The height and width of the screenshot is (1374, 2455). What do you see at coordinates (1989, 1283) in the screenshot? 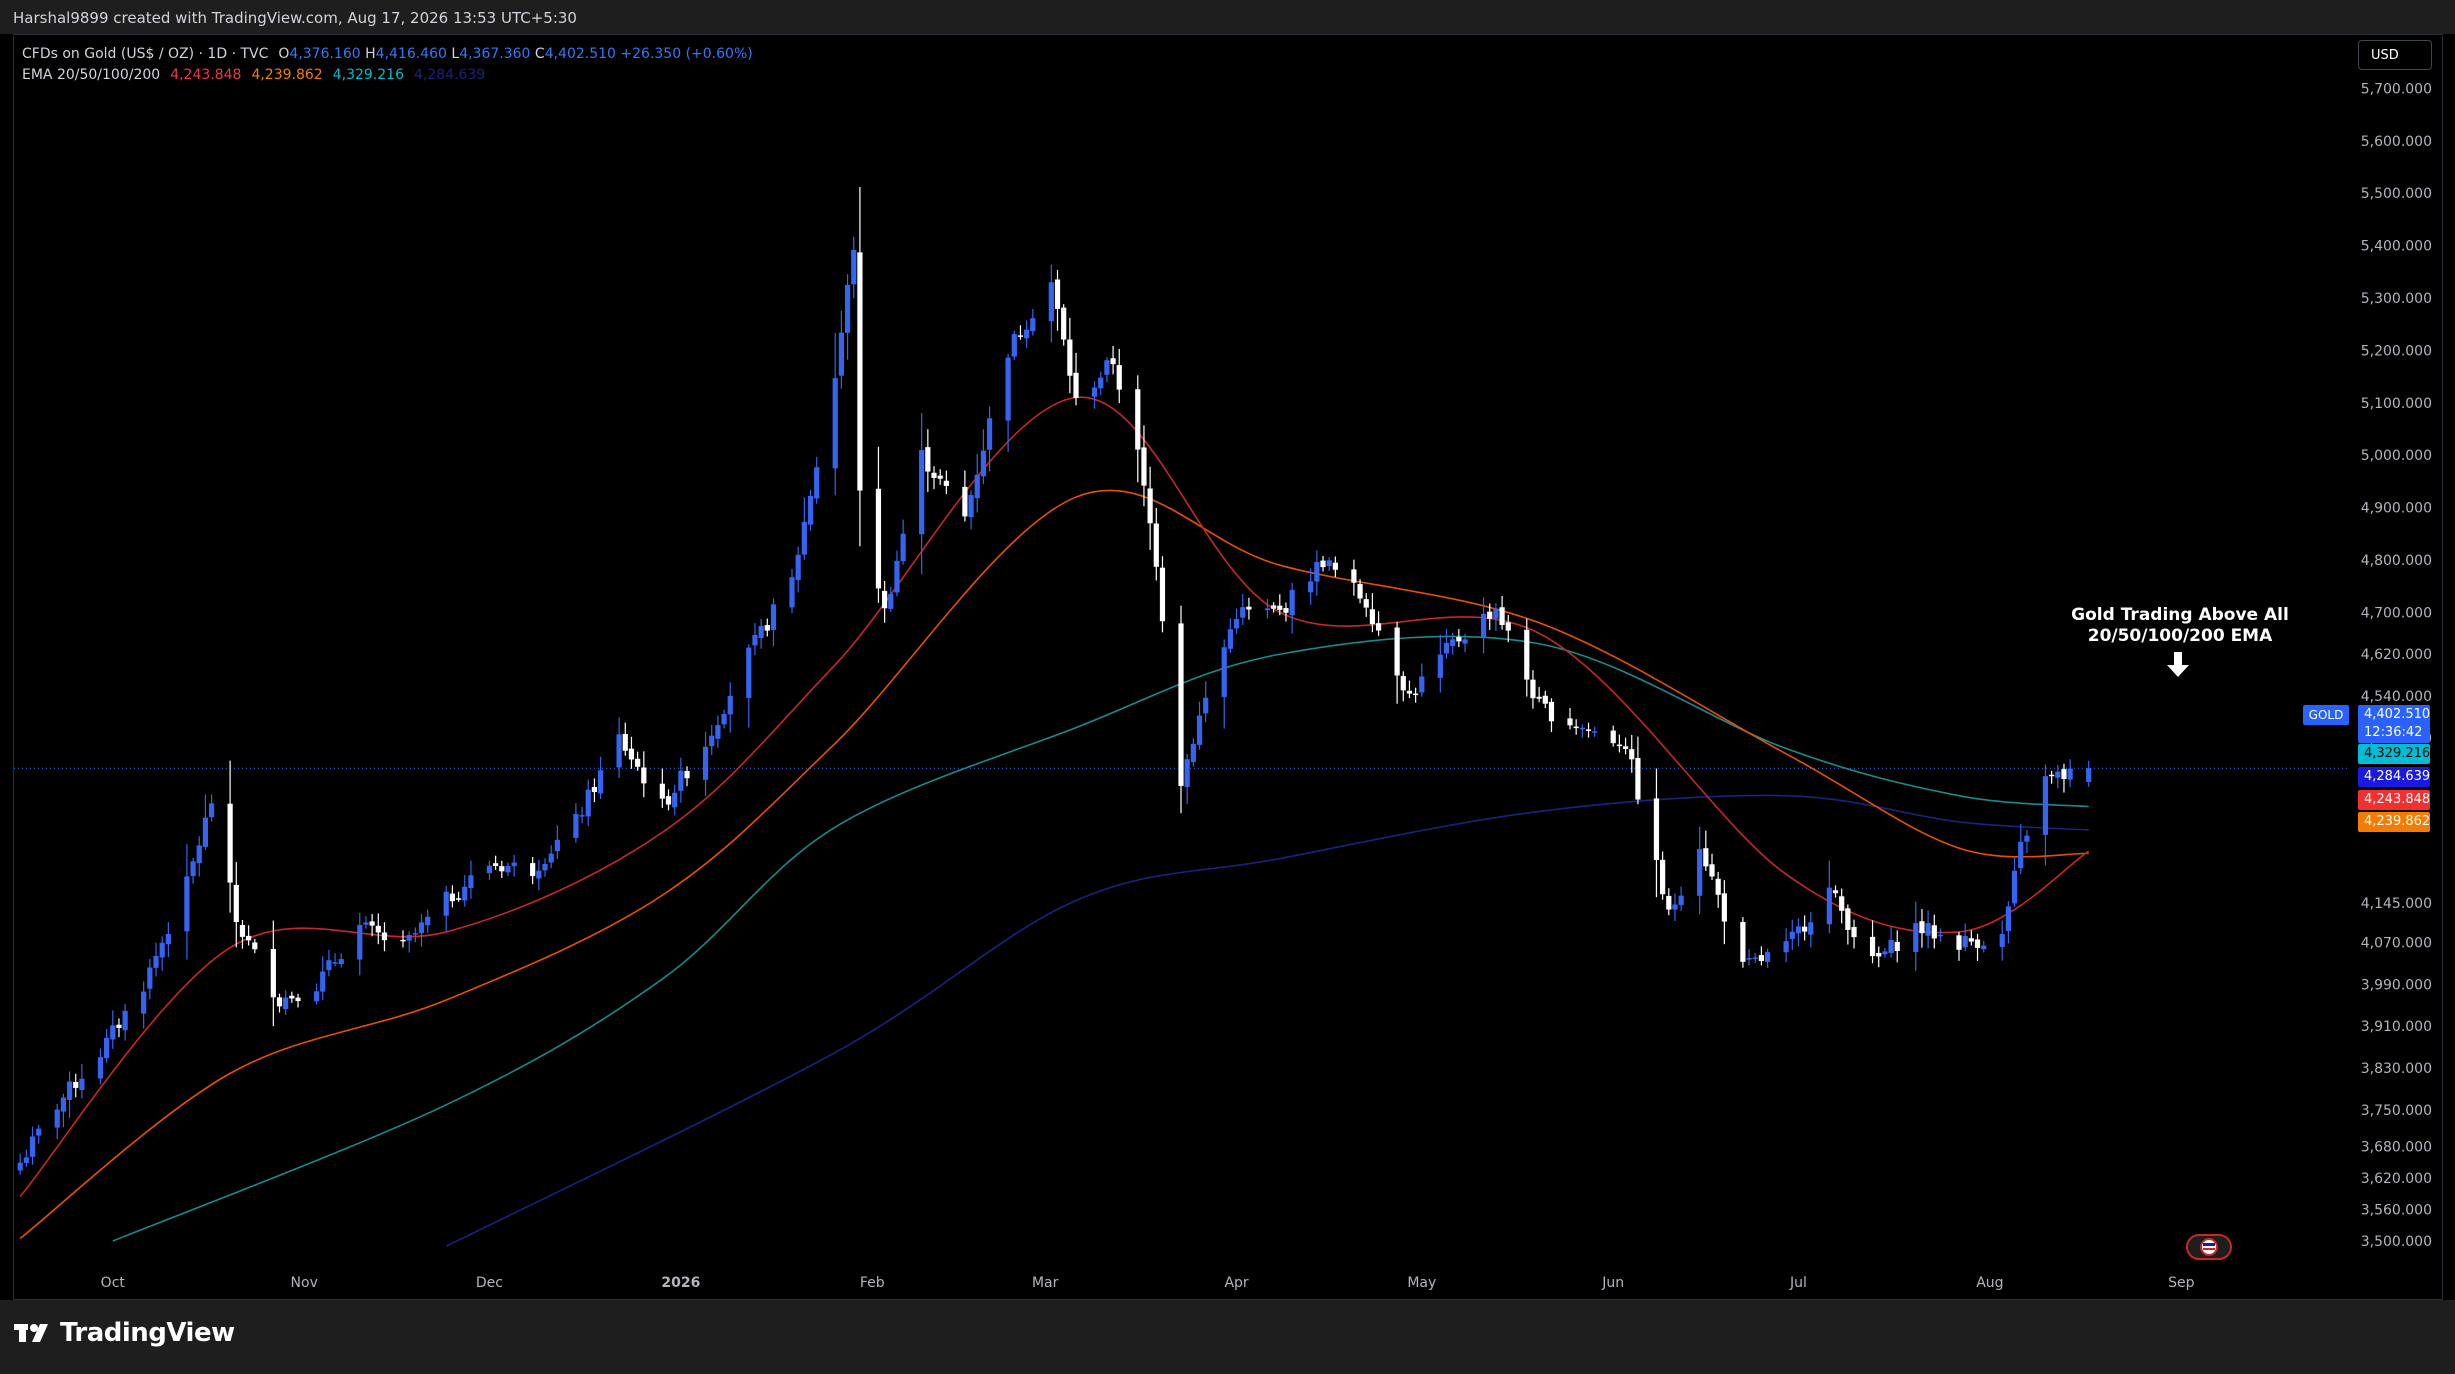
I see `x-tick-label: Aug` at bounding box center [1989, 1283].